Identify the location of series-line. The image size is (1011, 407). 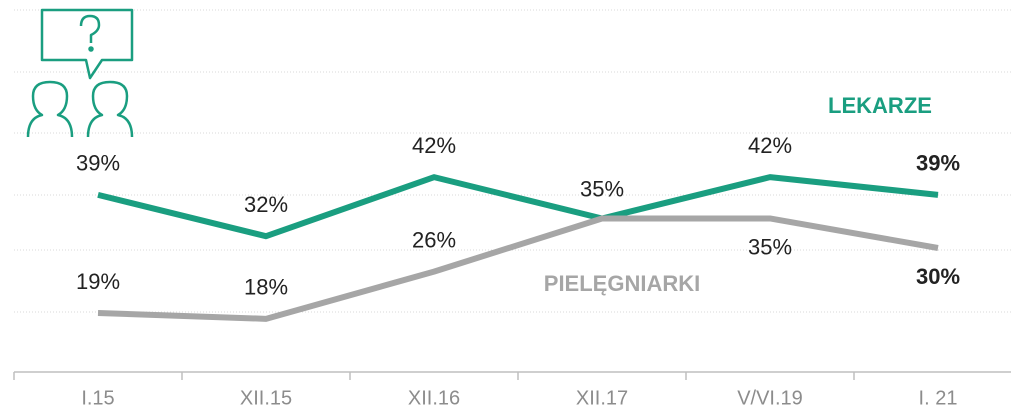
(518, 207).